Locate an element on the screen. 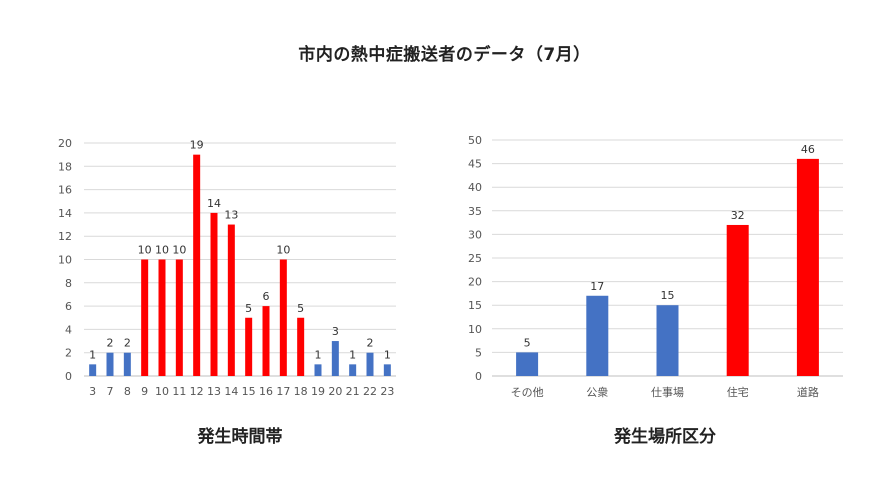  y-tick-label: 16 is located at coordinates (65, 190).